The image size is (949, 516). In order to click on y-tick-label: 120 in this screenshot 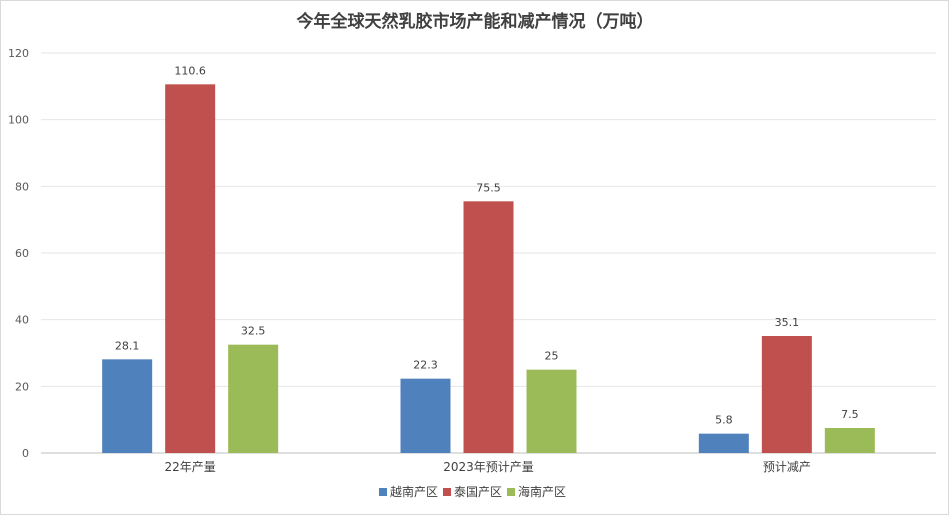, I will do `click(18, 53)`.